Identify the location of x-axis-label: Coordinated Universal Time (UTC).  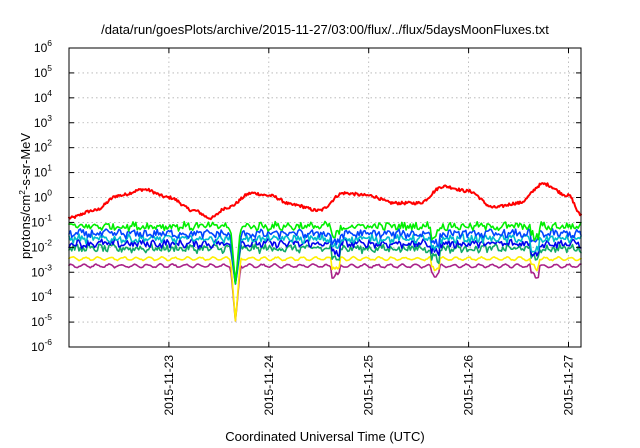
(324, 436).